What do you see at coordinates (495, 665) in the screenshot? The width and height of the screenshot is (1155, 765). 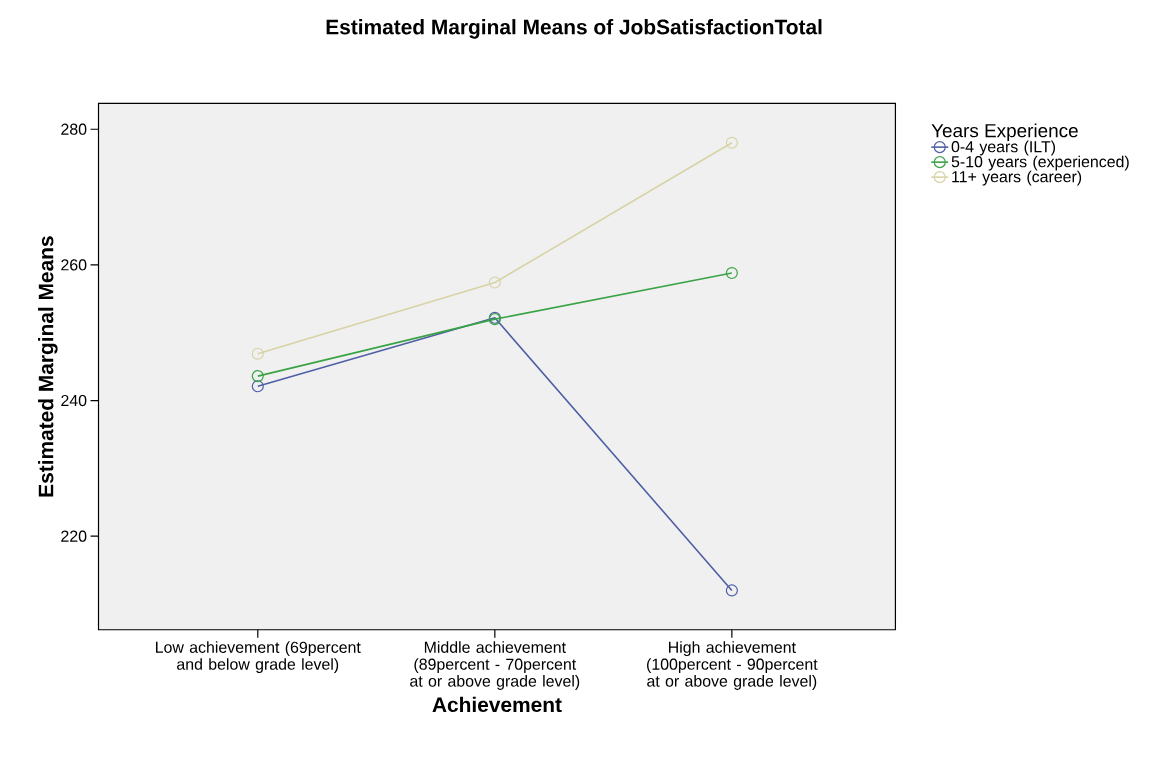 I see `x-tick-label: Middle achievement (89percent - 70percent at or above grade level)` at bounding box center [495, 665].